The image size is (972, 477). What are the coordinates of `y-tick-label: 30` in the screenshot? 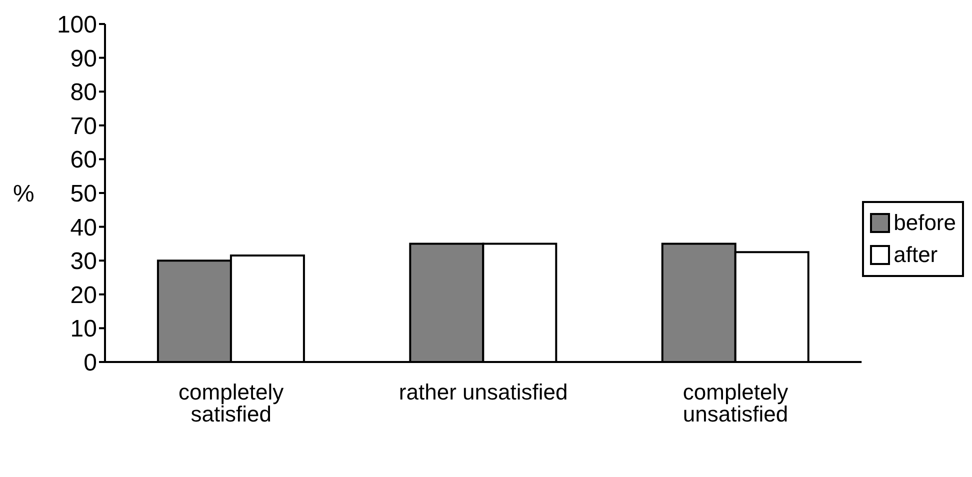 It's located at (83, 262).